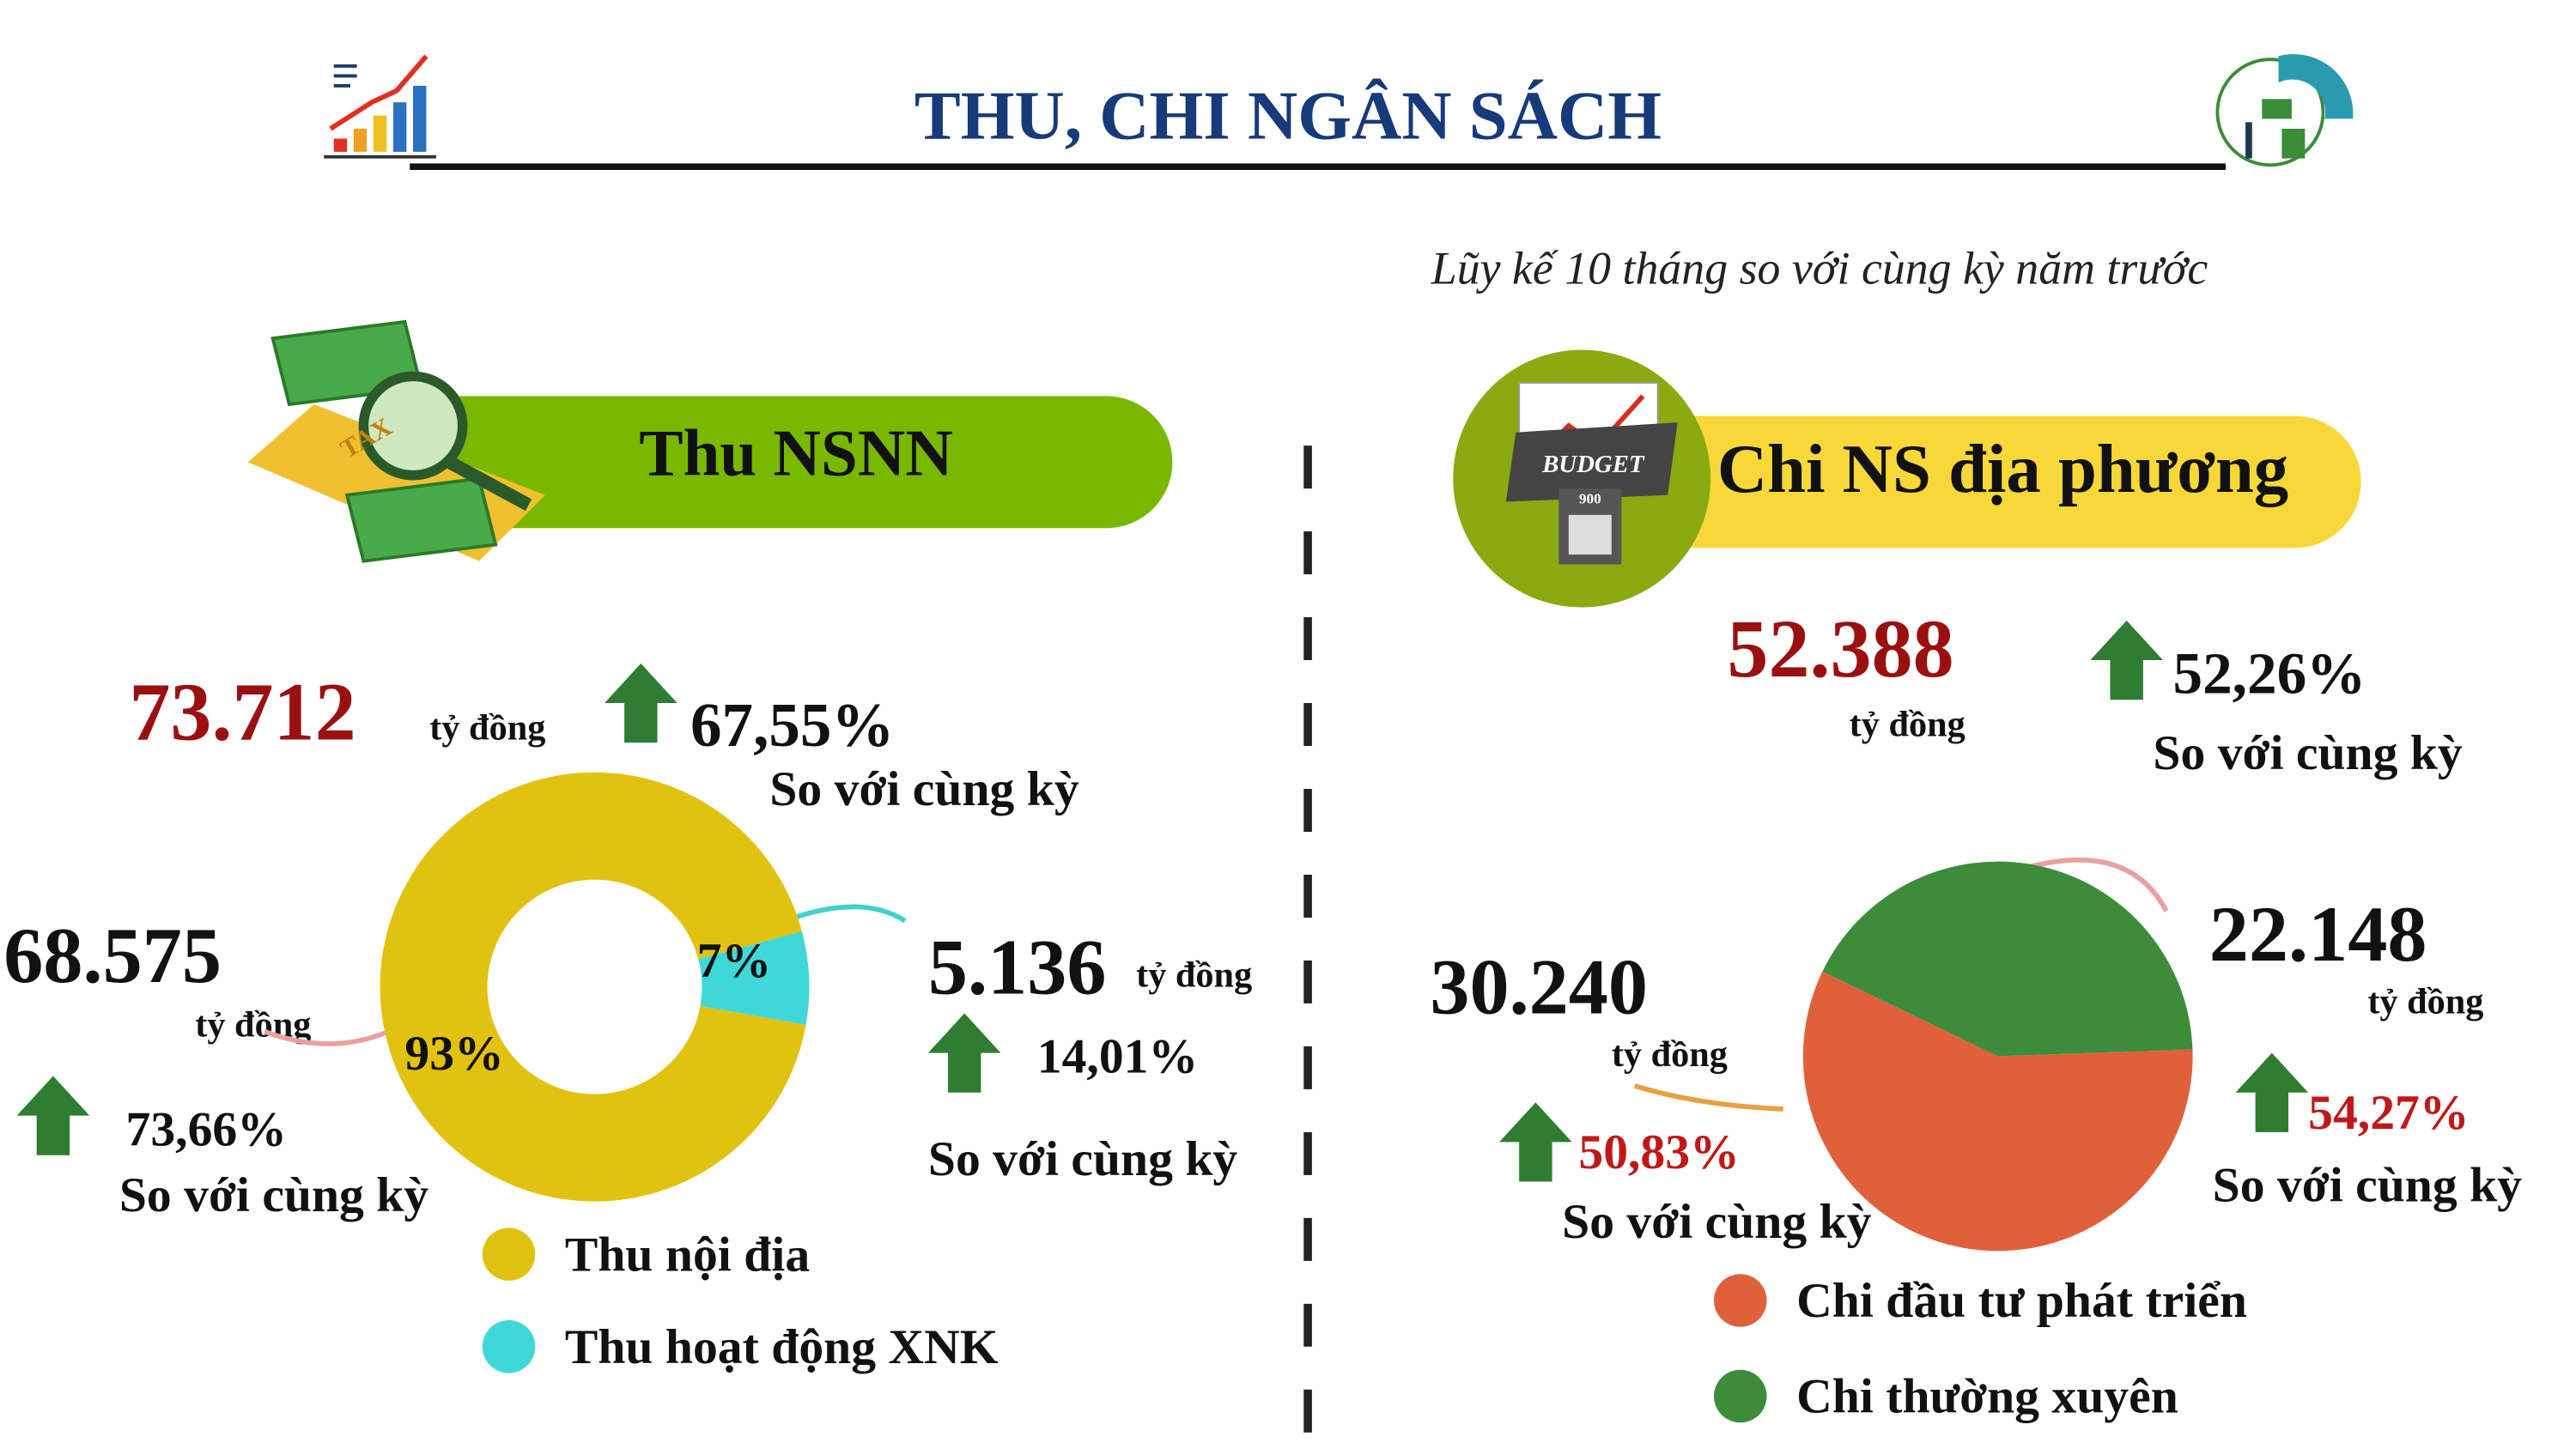  Describe the element at coordinates (2308, 753) in the screenshot. I see `chi-compare: So với cùng kỳ` at that location.